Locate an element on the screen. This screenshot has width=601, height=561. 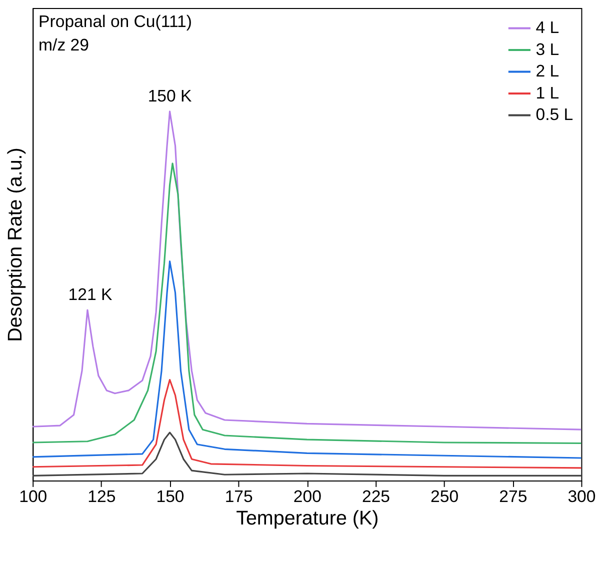
x-tick-label: 225 is located at coordinates (376, 496).